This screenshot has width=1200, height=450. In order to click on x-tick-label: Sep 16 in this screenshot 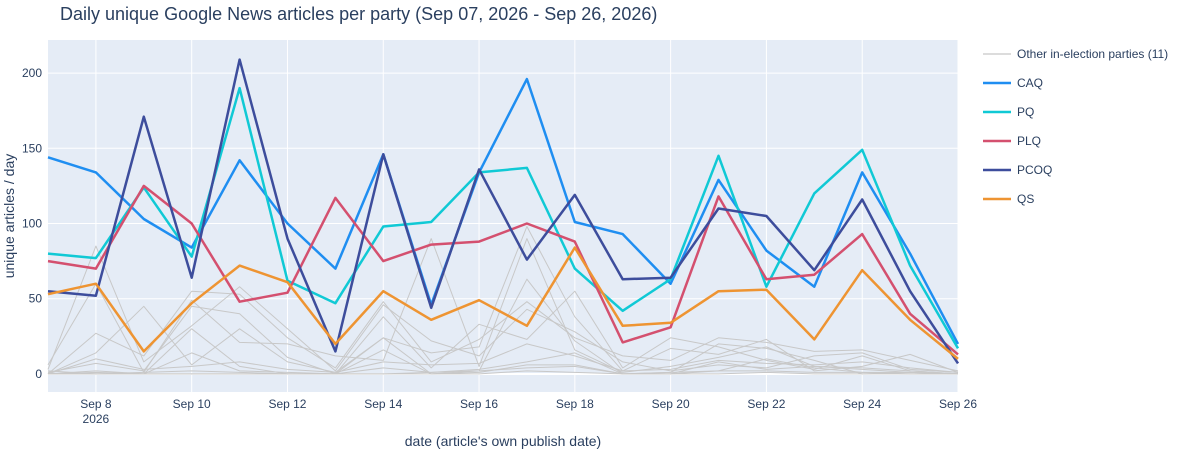, I will do `click(479, 404)`.